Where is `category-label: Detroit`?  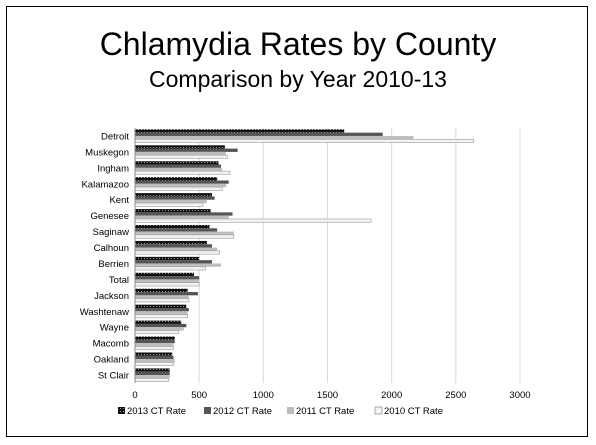
category-label: Detroit is located at coordinates (115, 136).